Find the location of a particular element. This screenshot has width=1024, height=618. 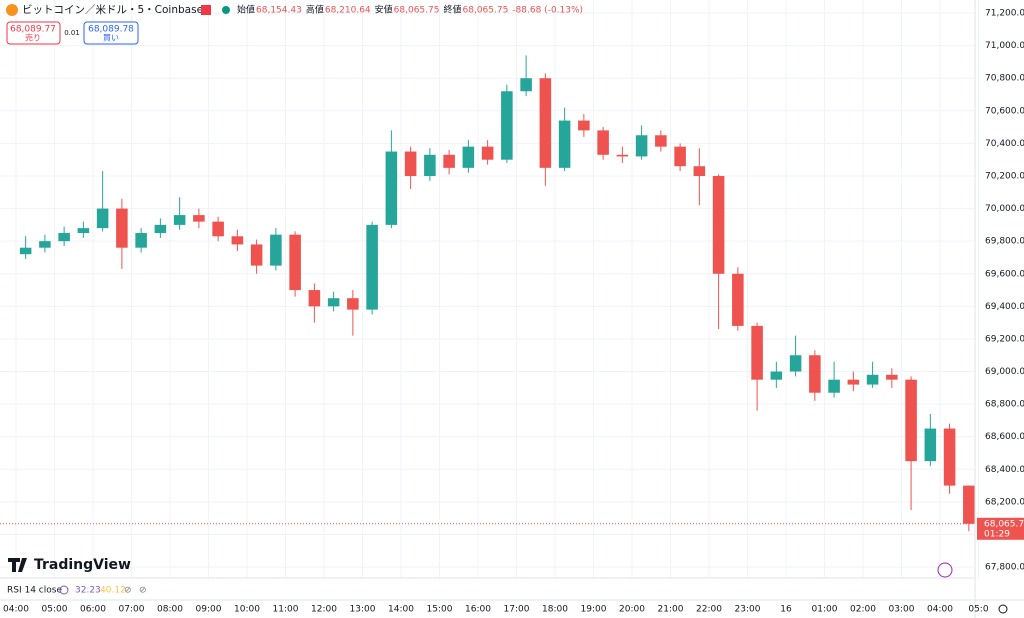

y-tick-label: 68,800.00 is located at coordinates (1004, 405).